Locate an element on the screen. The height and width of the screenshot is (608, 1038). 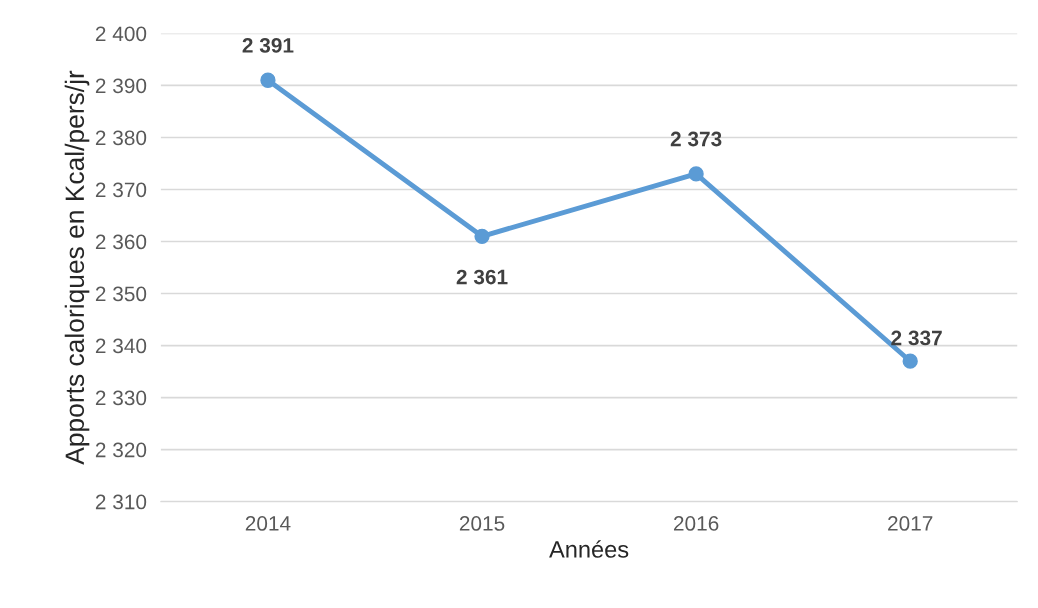
y-tick-label: 2 340 is located at coordinates (121, 346).